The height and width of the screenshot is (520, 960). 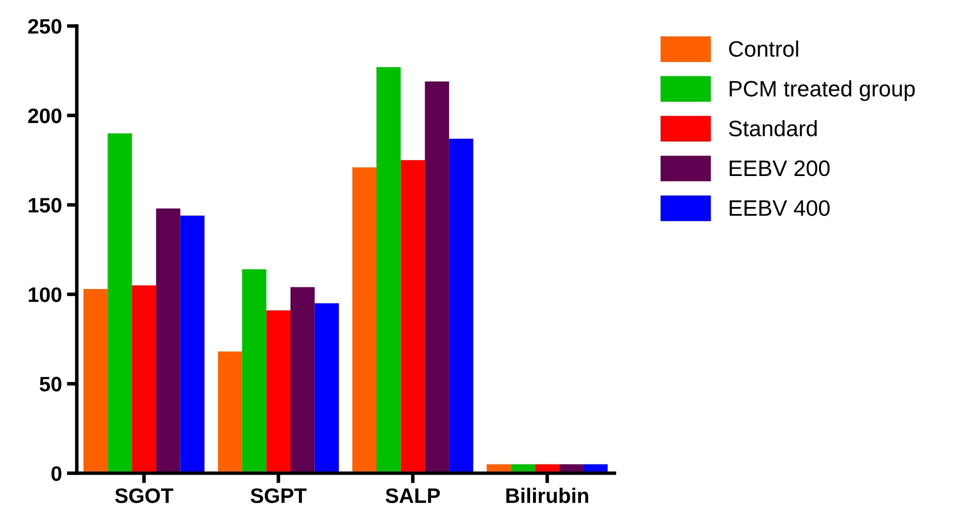 What do you see at coordinates (56, 473) in the screenshot?
I see `y-tick-label: 0` at bounding box center [56, 473].